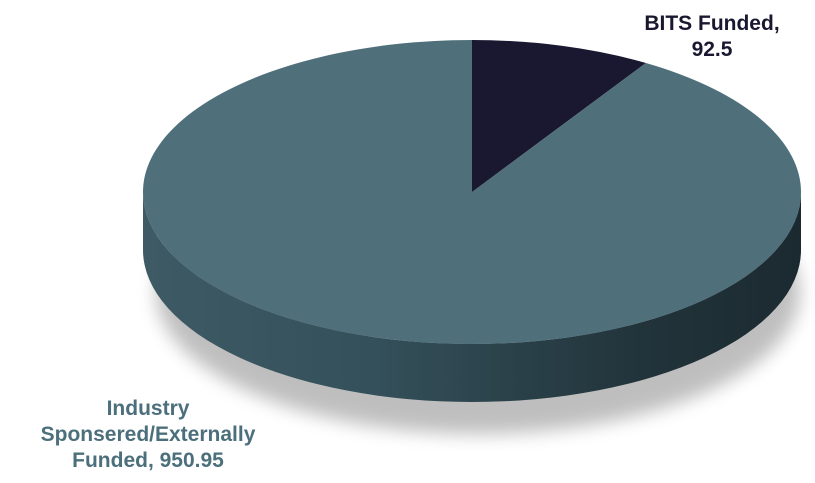 The height and width of the screenshot is (483, 815). Describe the element at coordinates (711, 36) in the screenshot. I see `pie-slice-label-0: BITS Funded, 92.5` at that location.